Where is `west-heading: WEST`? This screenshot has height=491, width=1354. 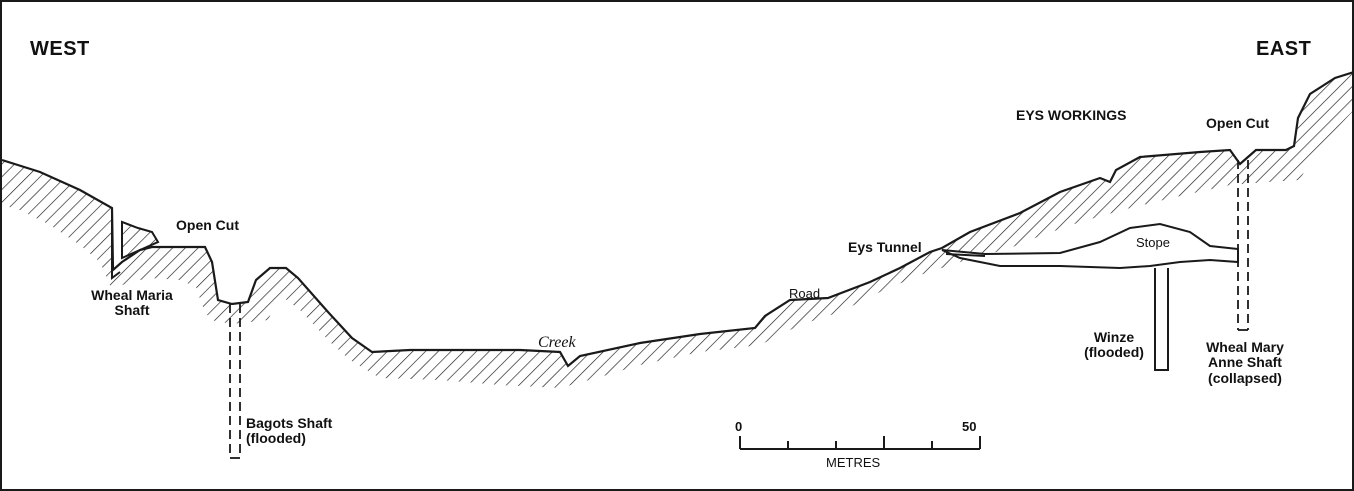 west-heading: WEST is located at coordinates (60, 49).